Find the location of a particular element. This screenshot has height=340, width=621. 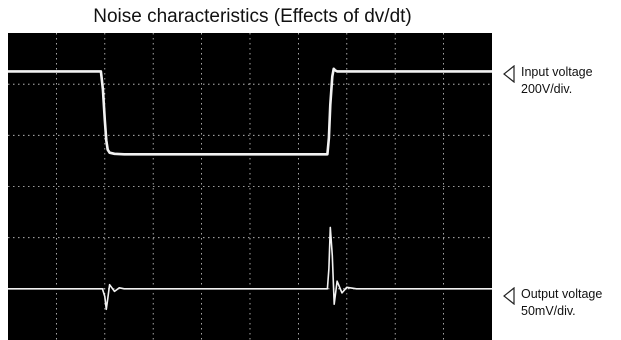

input-marker-icon is located at coordinates (509, 74).